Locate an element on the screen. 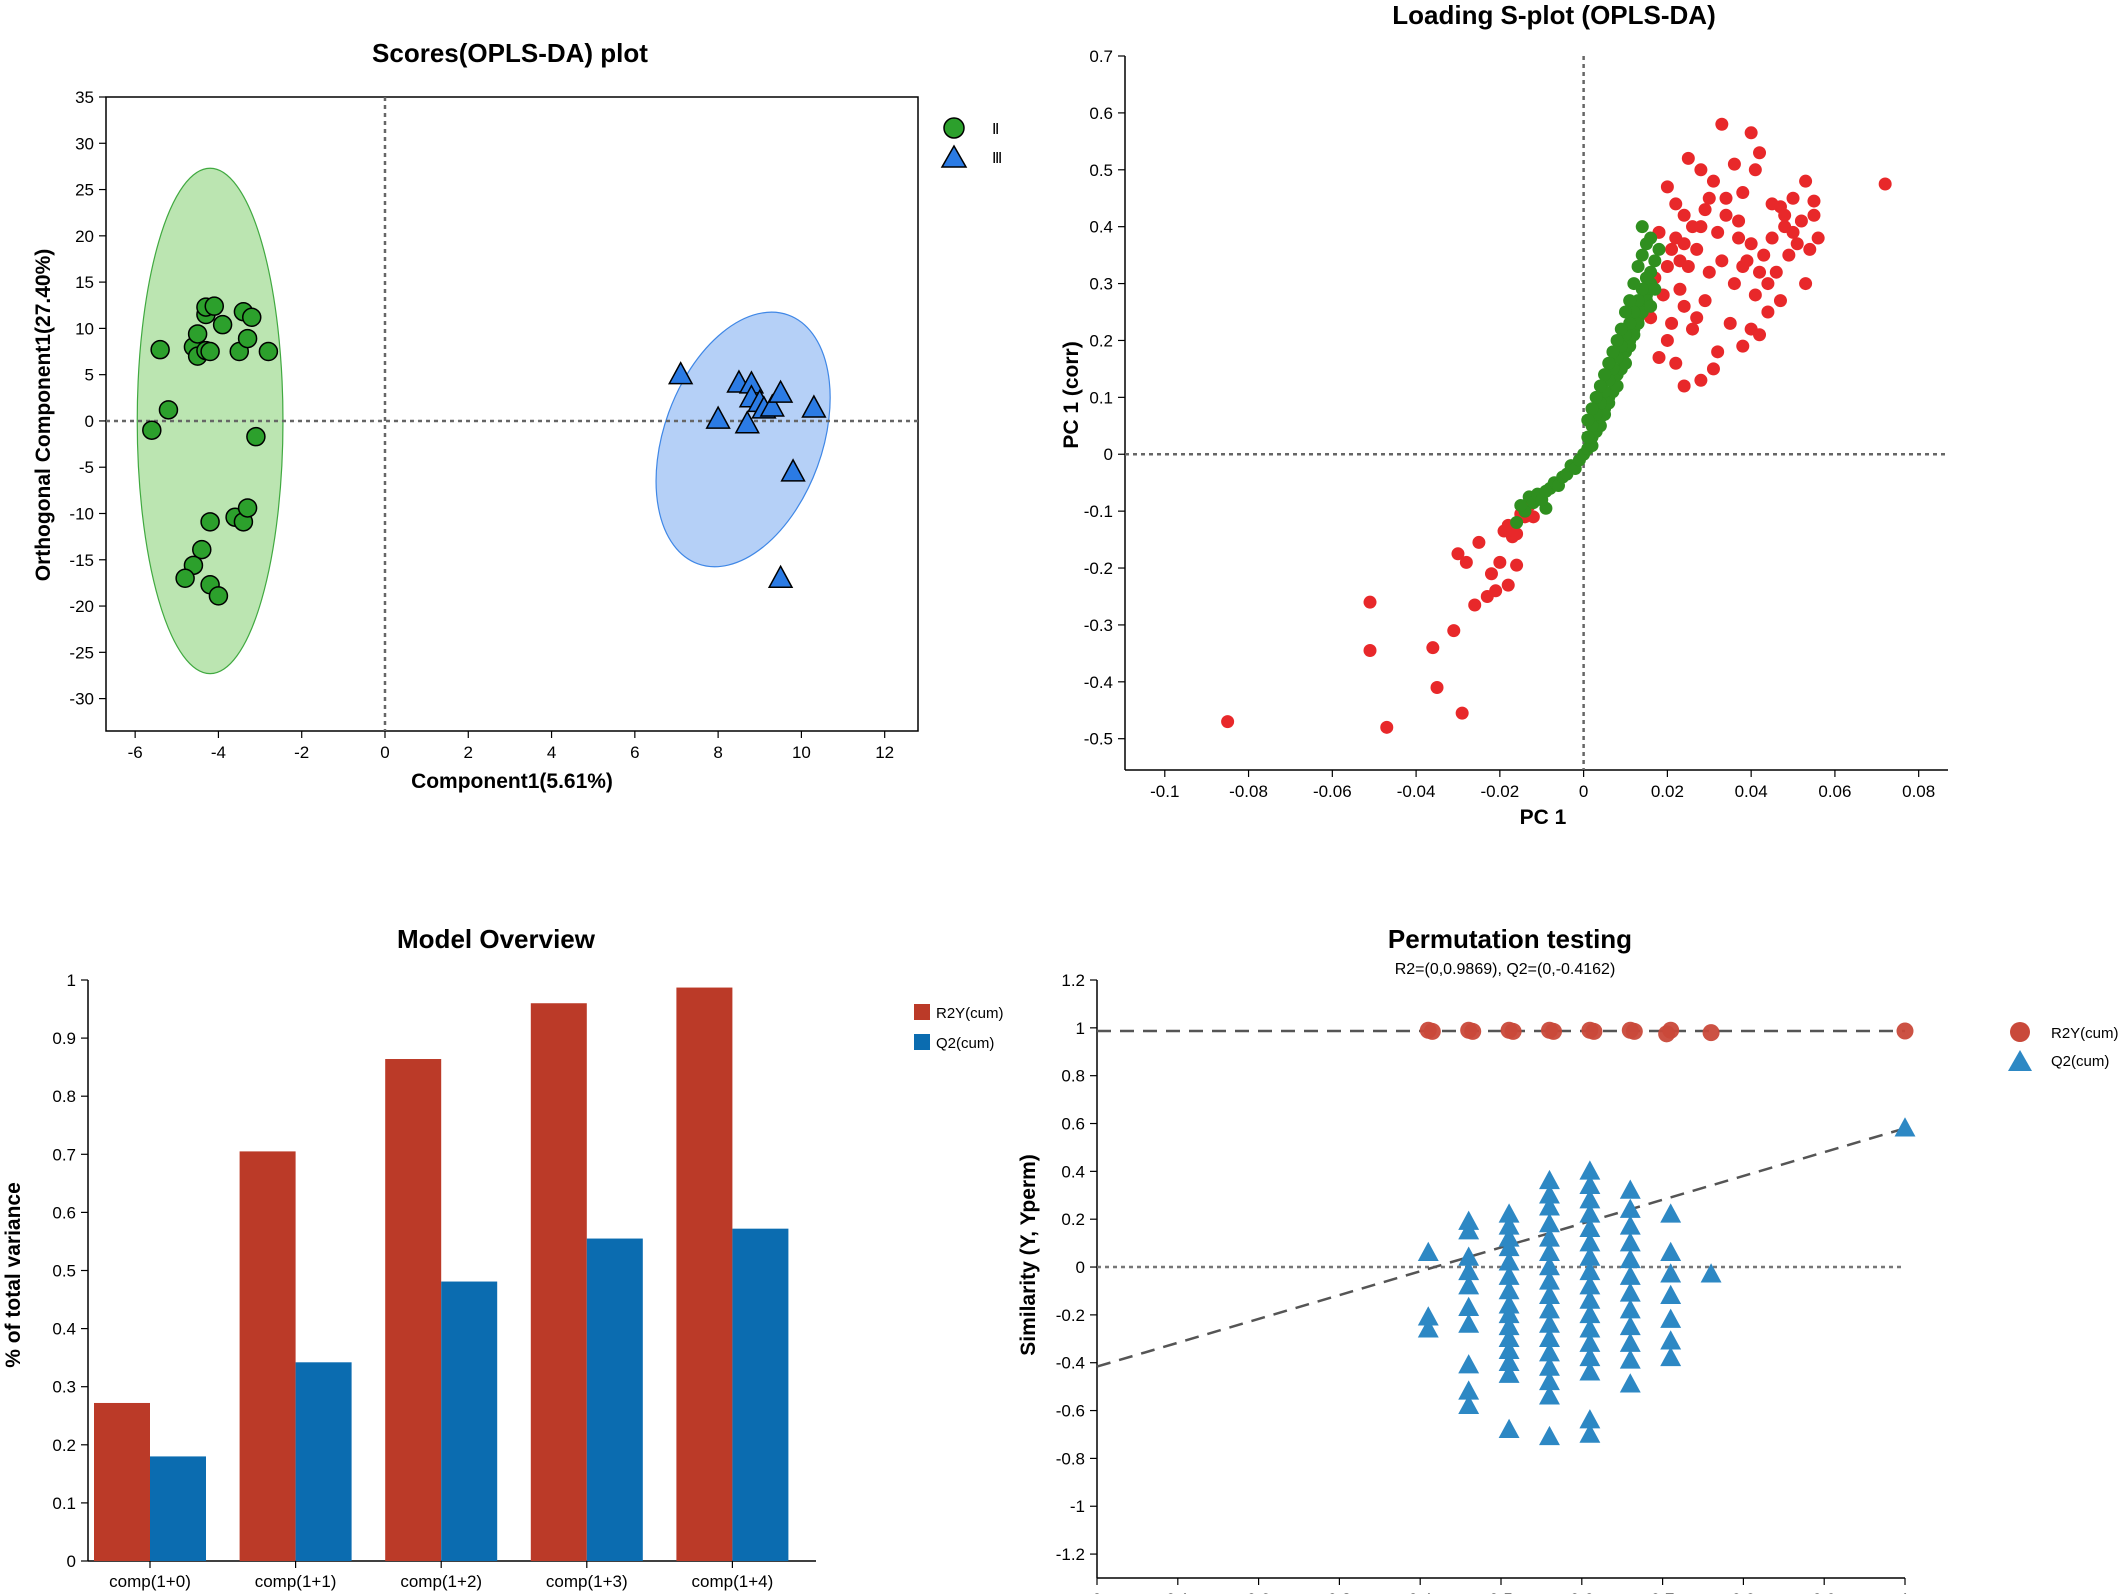 This screenshot has height=1594, width=2128. perm-y-tick-label: 0.4 is located at coordinates (1073, 1171).